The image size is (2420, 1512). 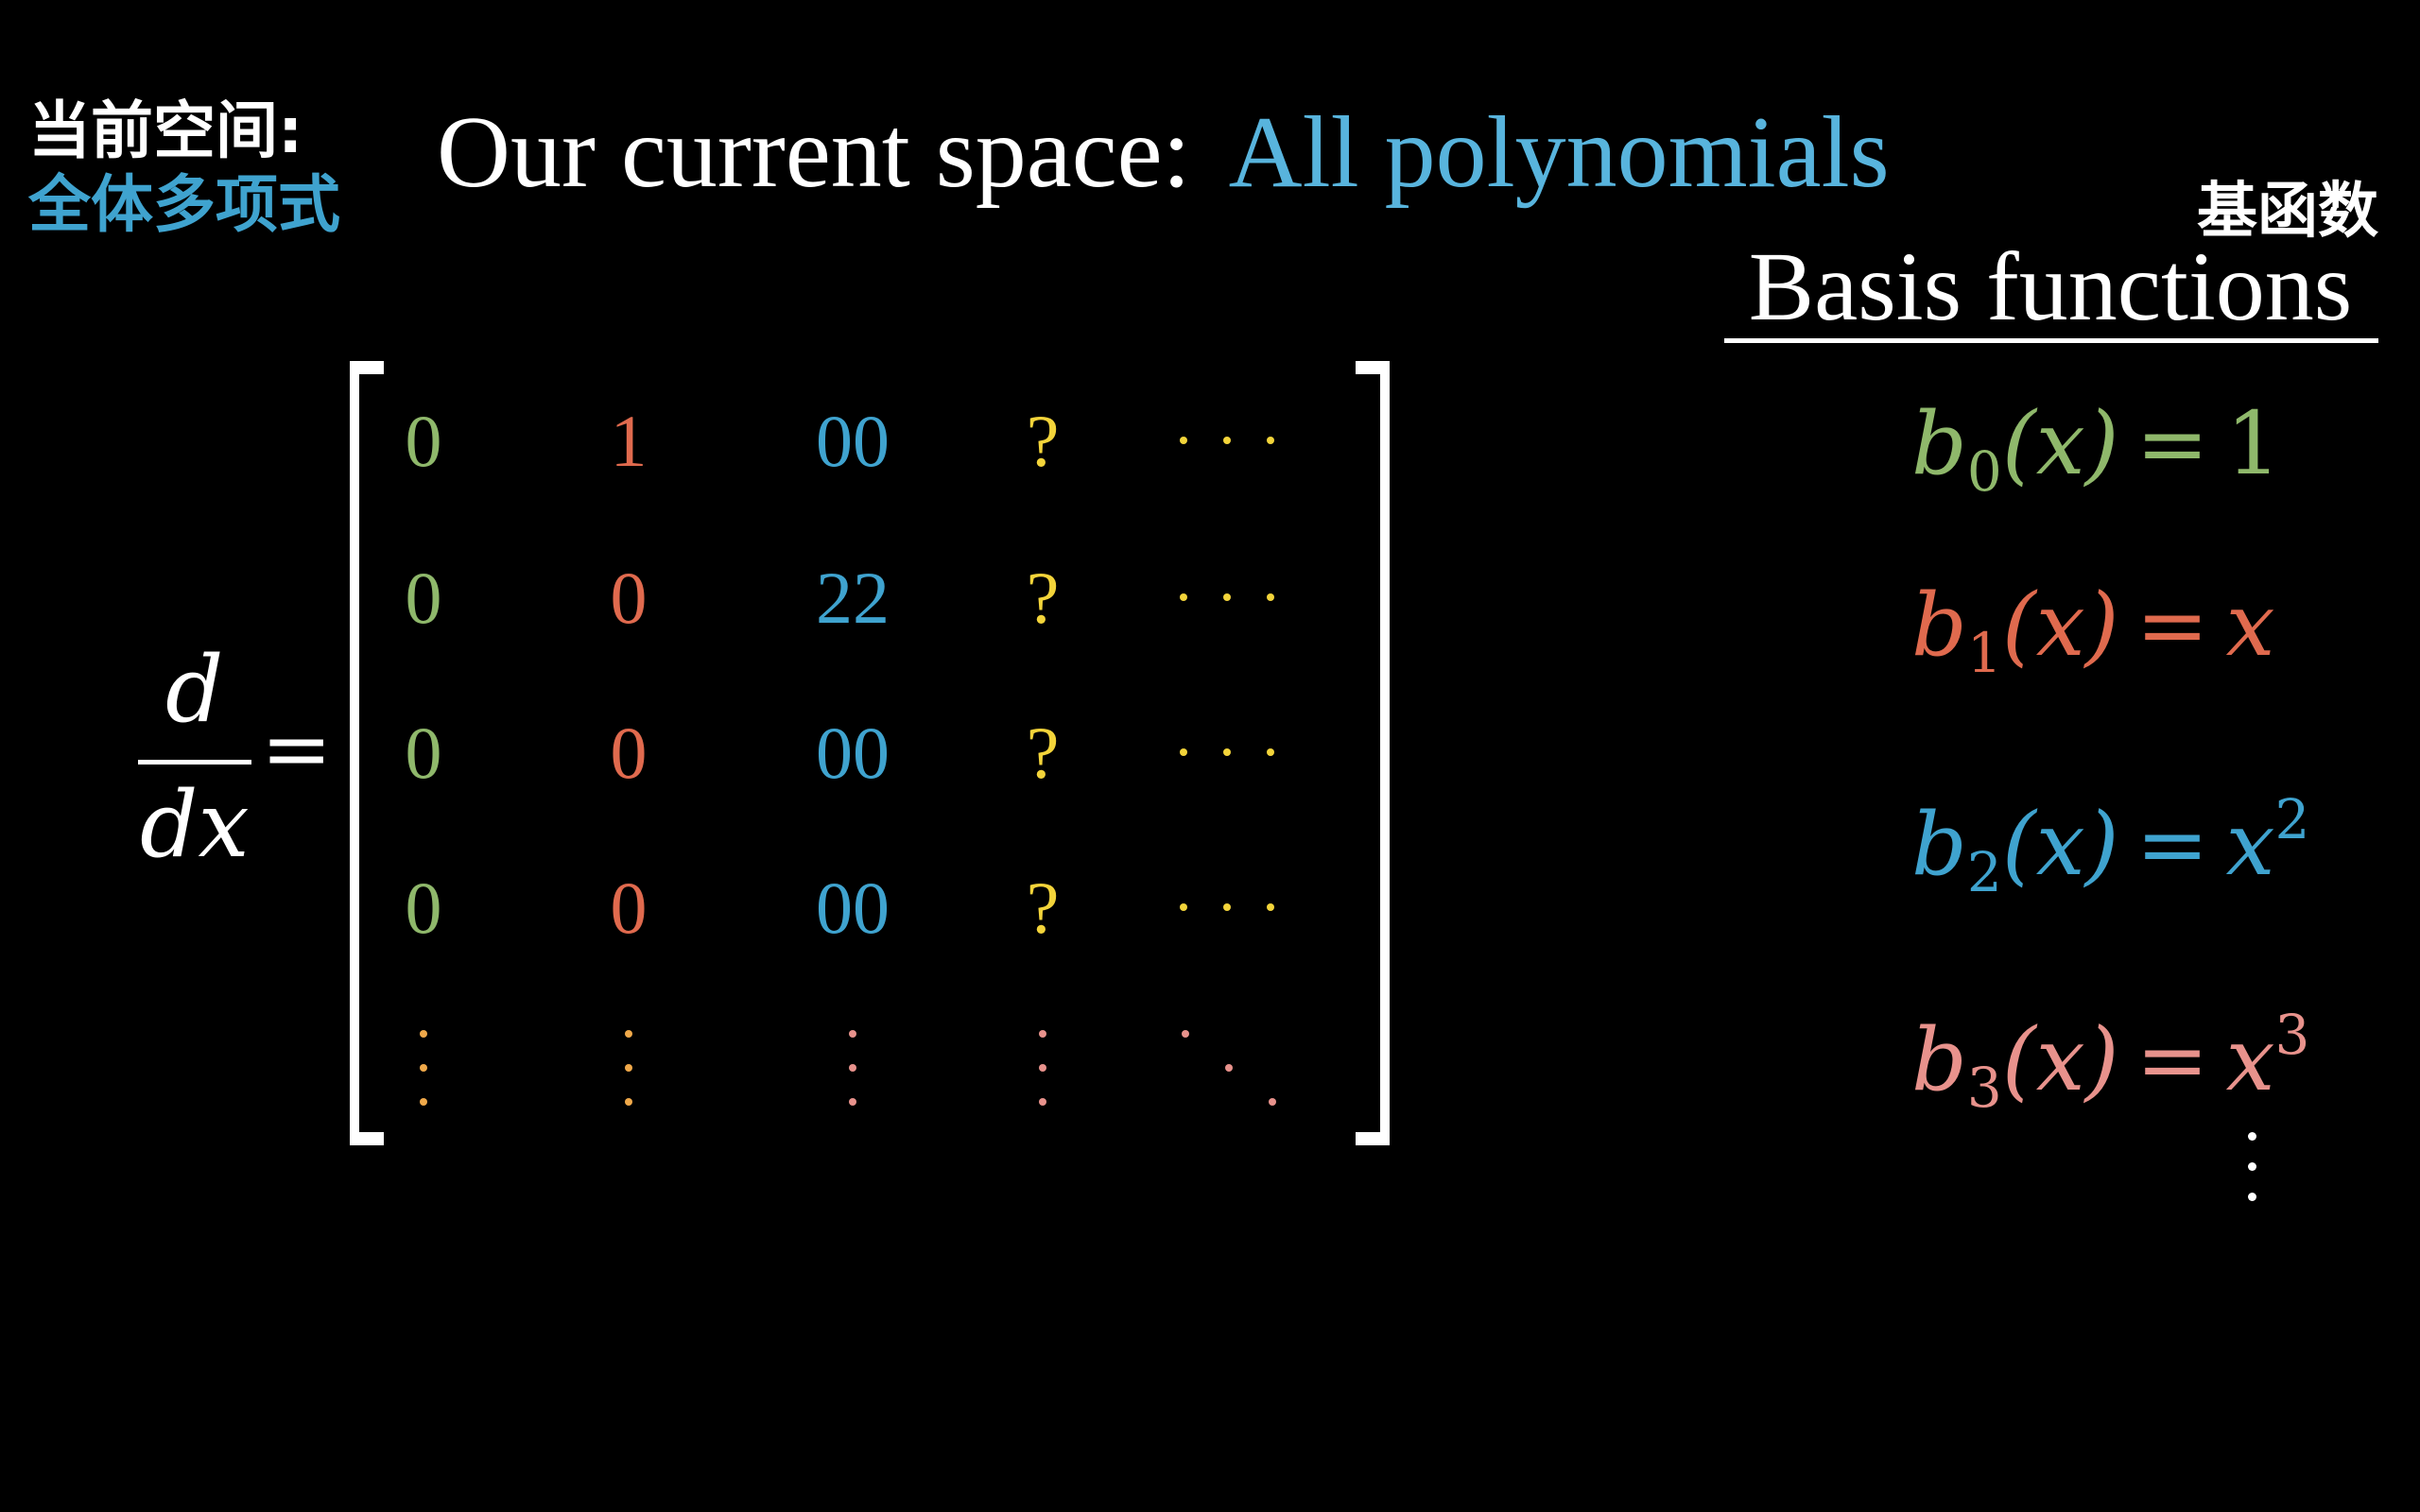 What do you see at coordinates (629, 598) in the screenshot?
I see `matrix-cell-r1-c1: 0` at bounding box center [629, 598].